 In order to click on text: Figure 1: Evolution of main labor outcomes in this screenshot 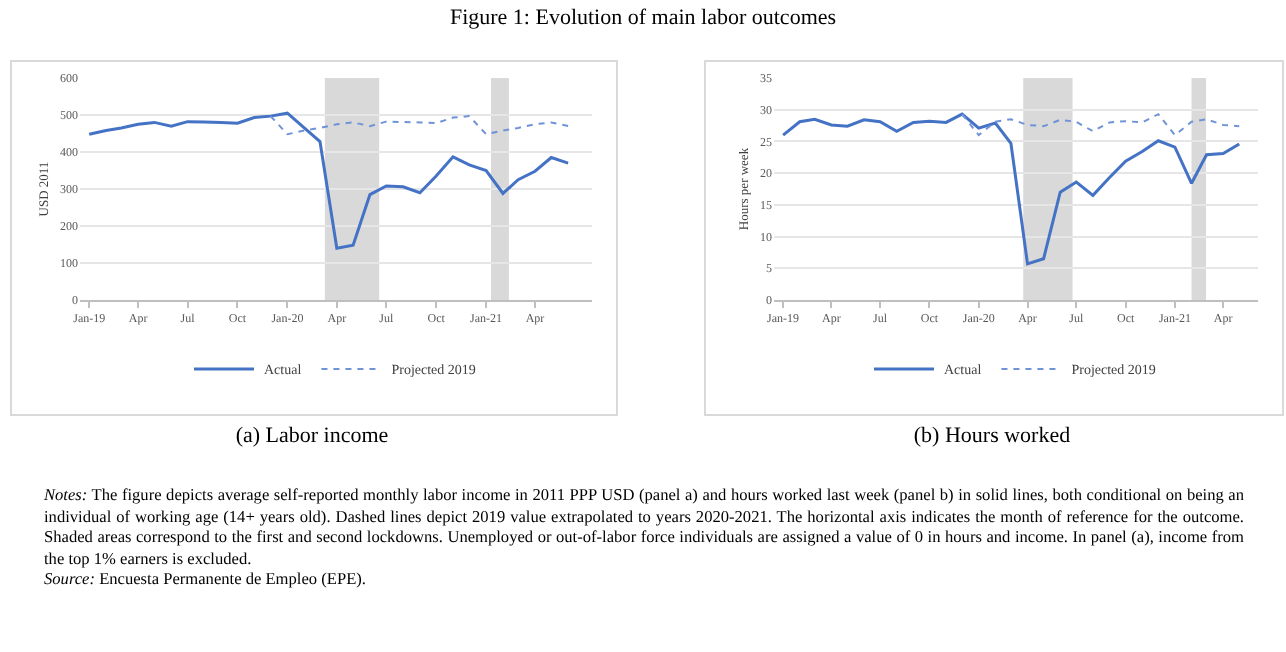, I will do `click(643, 18)`.